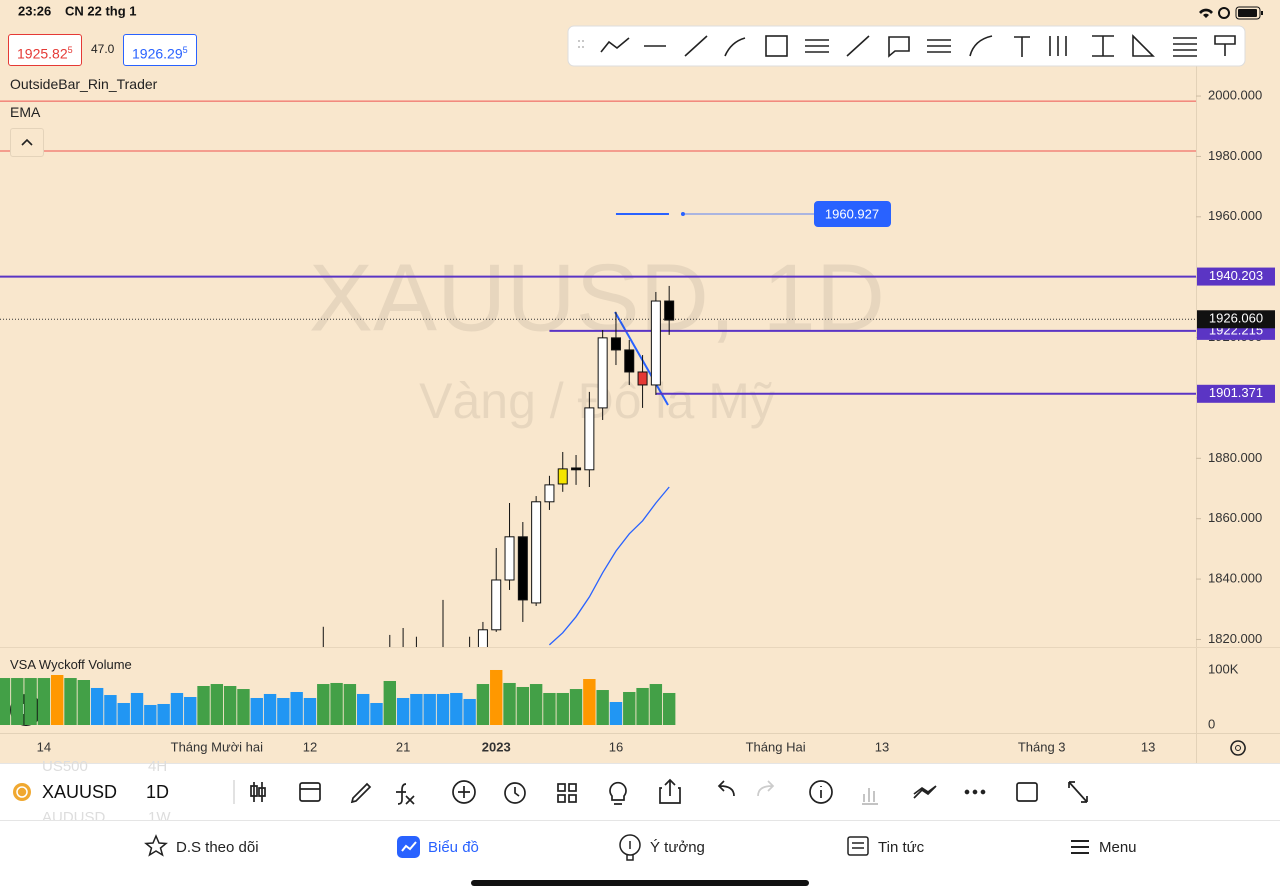  I want to click on x-tick-label: Tháng 3, so click(1042, 746).